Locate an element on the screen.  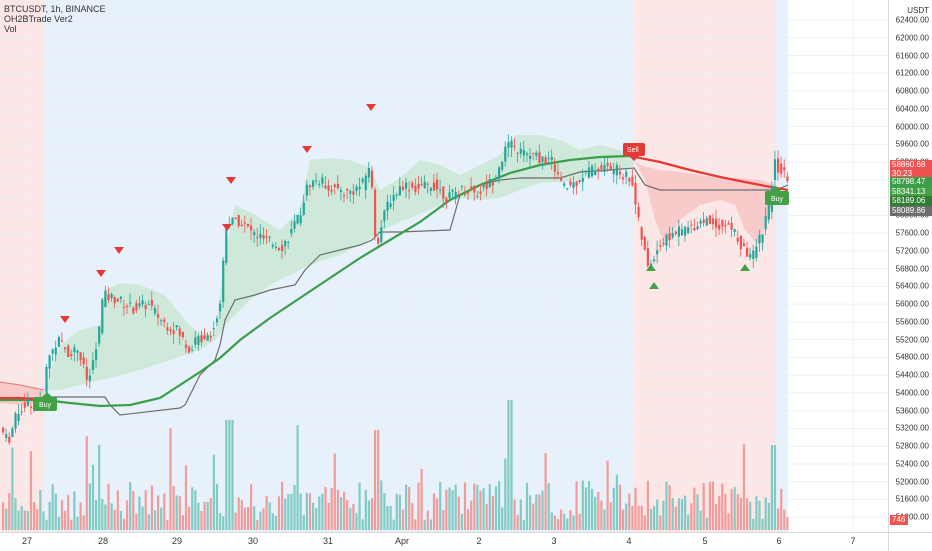
sell-signal-label: Sell is located at coordinates (634, 152).